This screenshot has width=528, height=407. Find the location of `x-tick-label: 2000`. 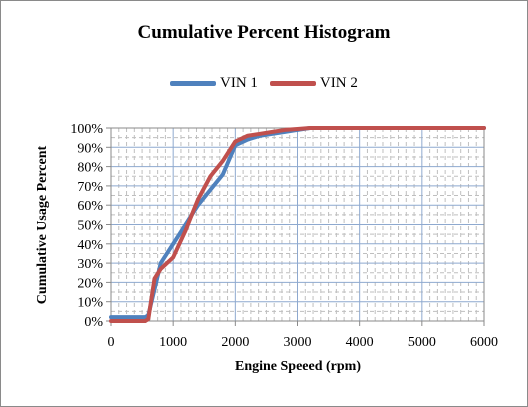

x-tick-label: 2000 is located at coordinates (235, 342).